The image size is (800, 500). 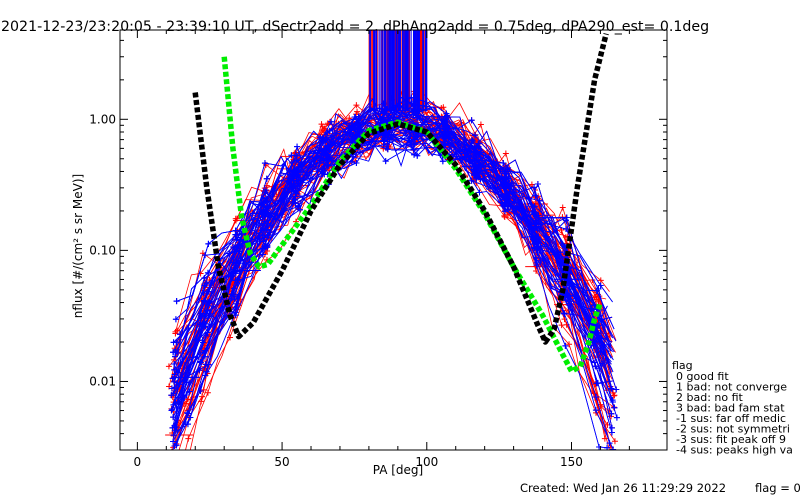 What do you see at coordinates (571, 462) in the screenshot?
I see `x-tick-label: 150` at bounding box center [571, 462].